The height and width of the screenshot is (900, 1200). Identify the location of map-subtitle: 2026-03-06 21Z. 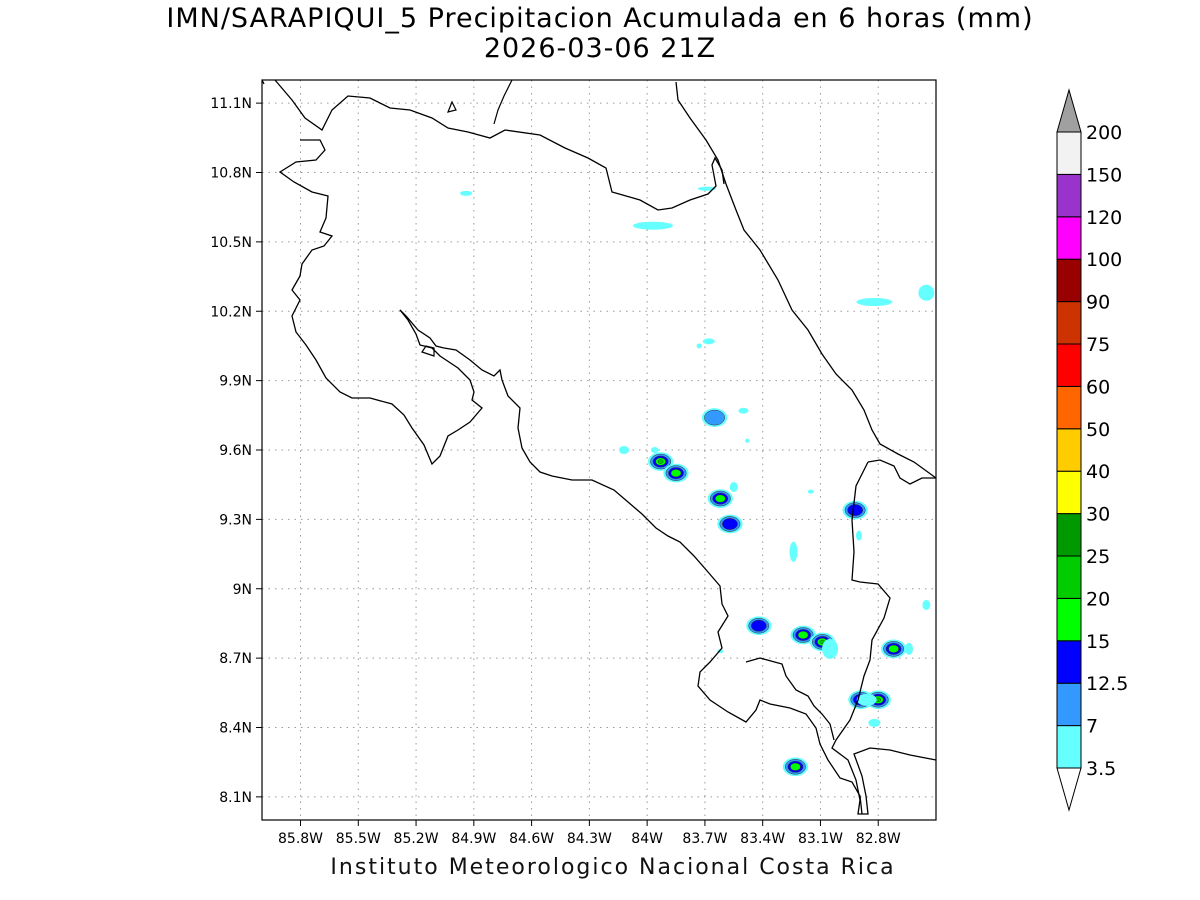
(600, 48).